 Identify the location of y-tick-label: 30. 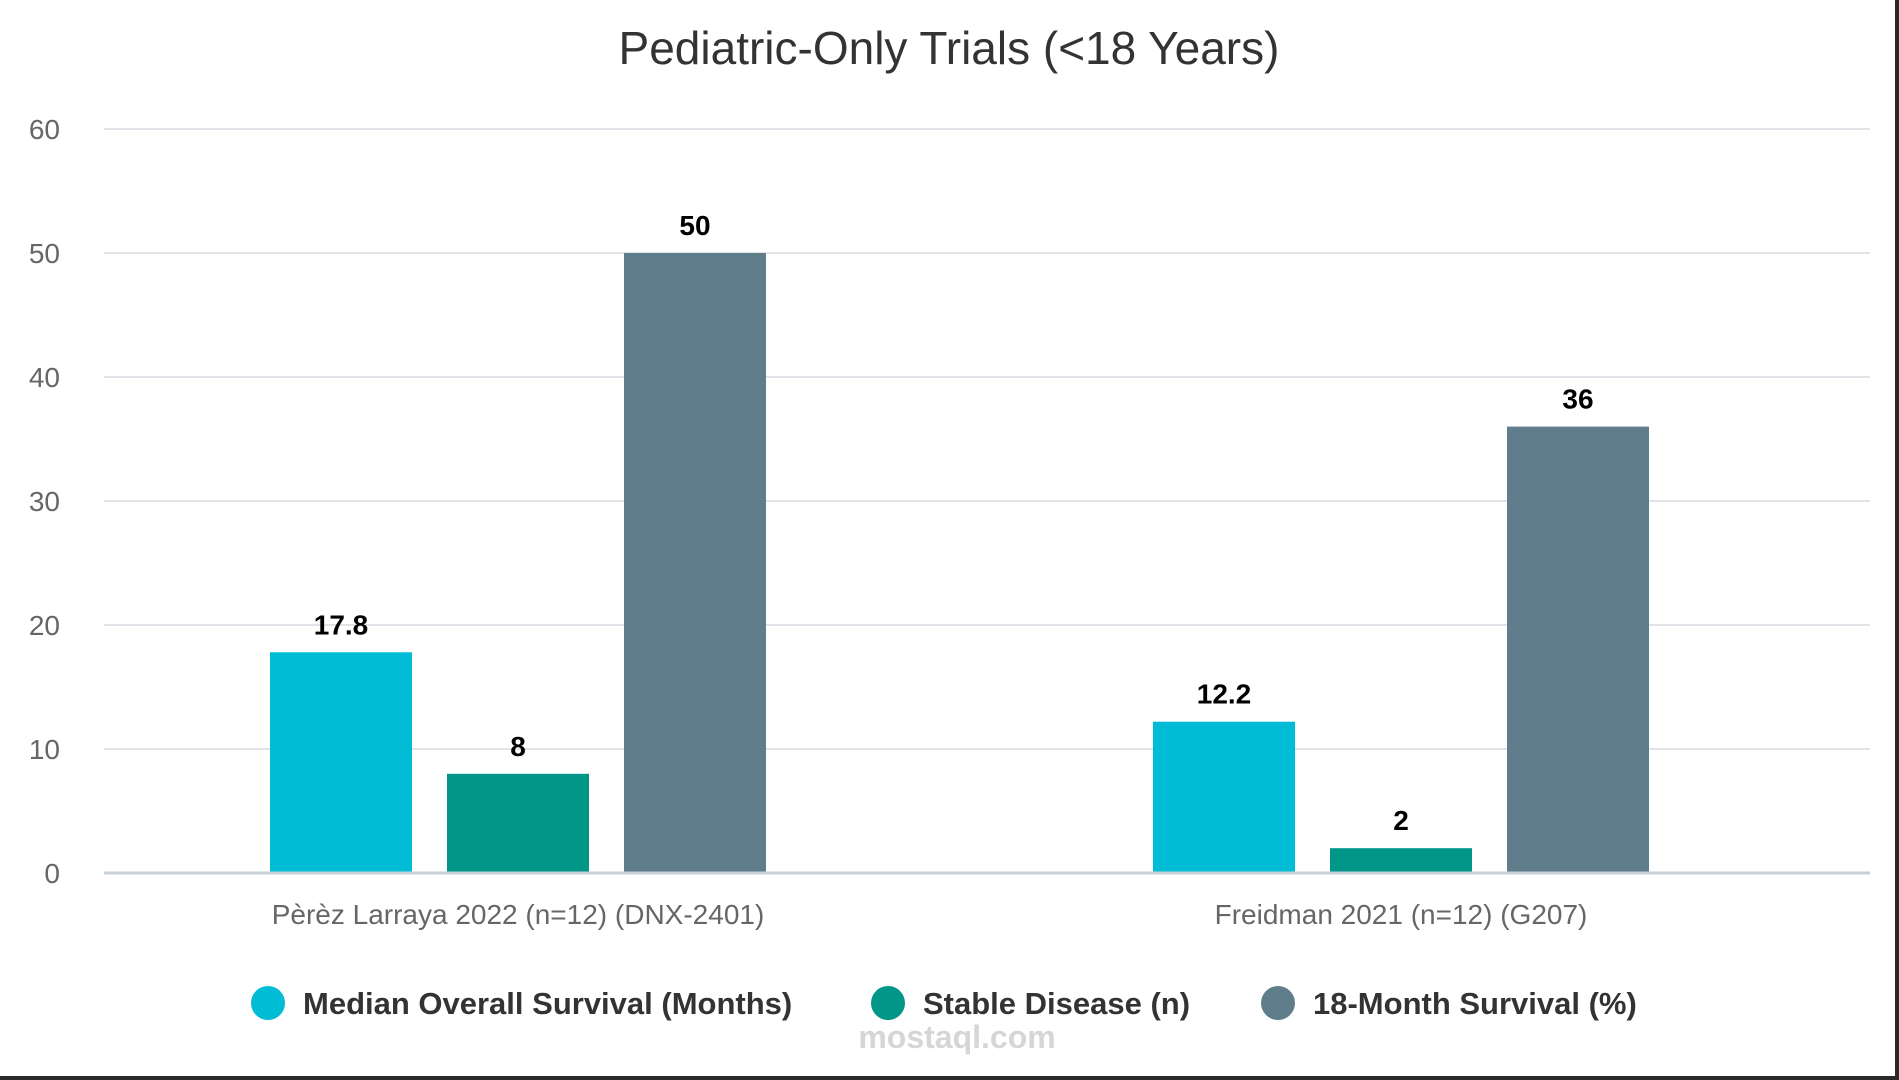
(44, 501).